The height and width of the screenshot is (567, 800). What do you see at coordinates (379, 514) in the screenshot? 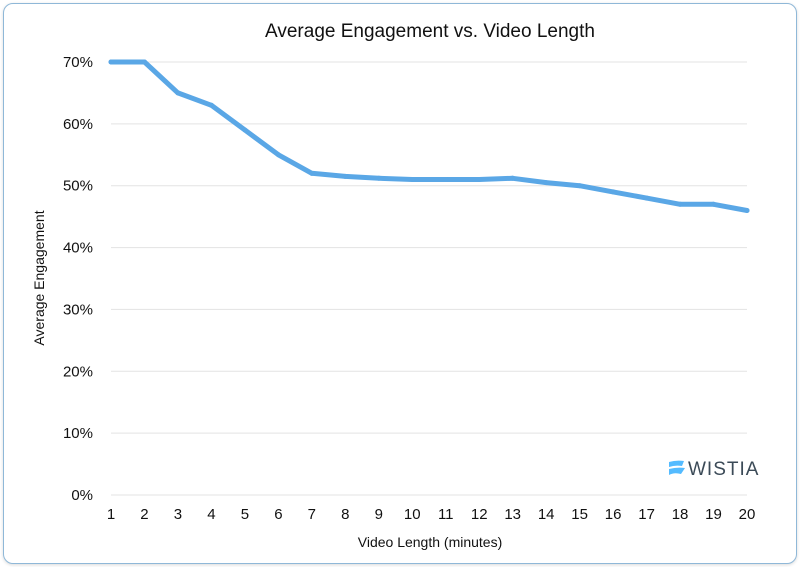
I see `x-tick-label: 9` at bounding box center [379, 514].